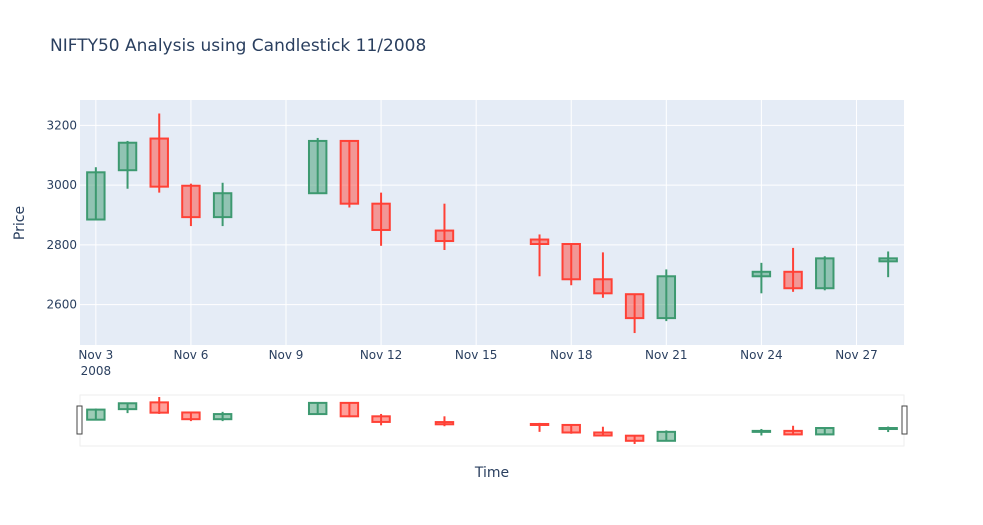 The width and height of the screenshot is (983, 525). What do you see at coordinates (20, 223) in the screenshot?
I see `y-axis-title: Price` at bounding box center [20, 223].